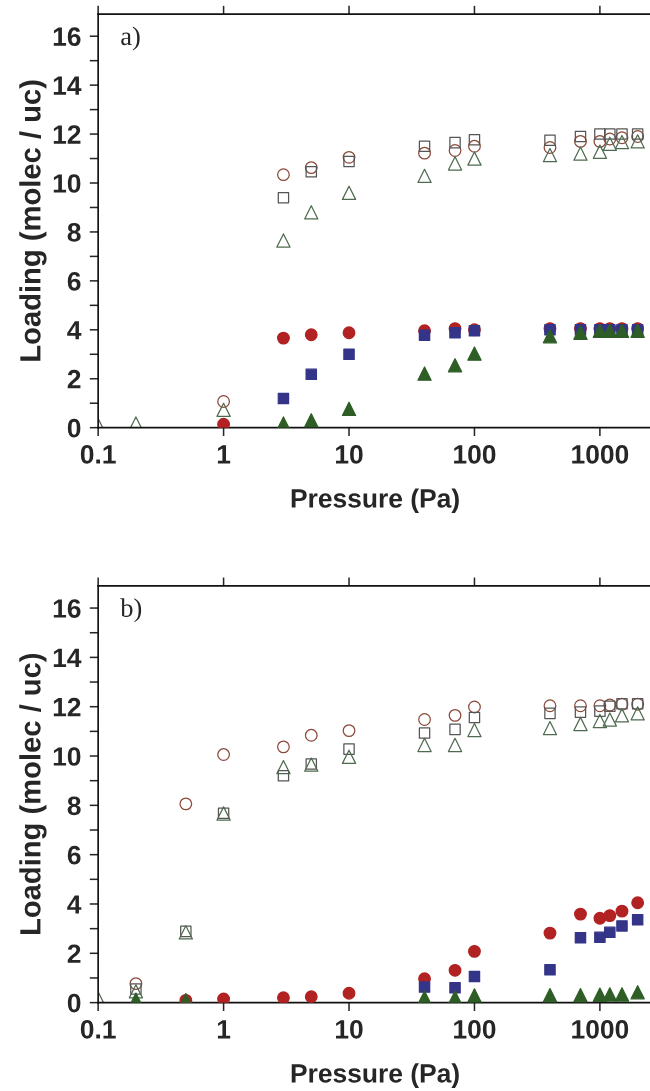 Image resolution: width=650 pixels, height=1091 pixels. I want to click on annotation: a), so click(130, 38).